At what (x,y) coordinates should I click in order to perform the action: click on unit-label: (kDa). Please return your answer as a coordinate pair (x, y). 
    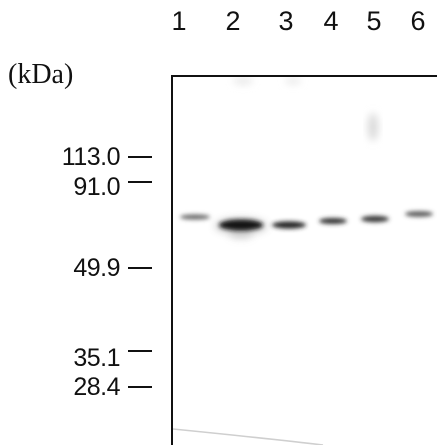
    Looking at the image, I should click on (41, 74).